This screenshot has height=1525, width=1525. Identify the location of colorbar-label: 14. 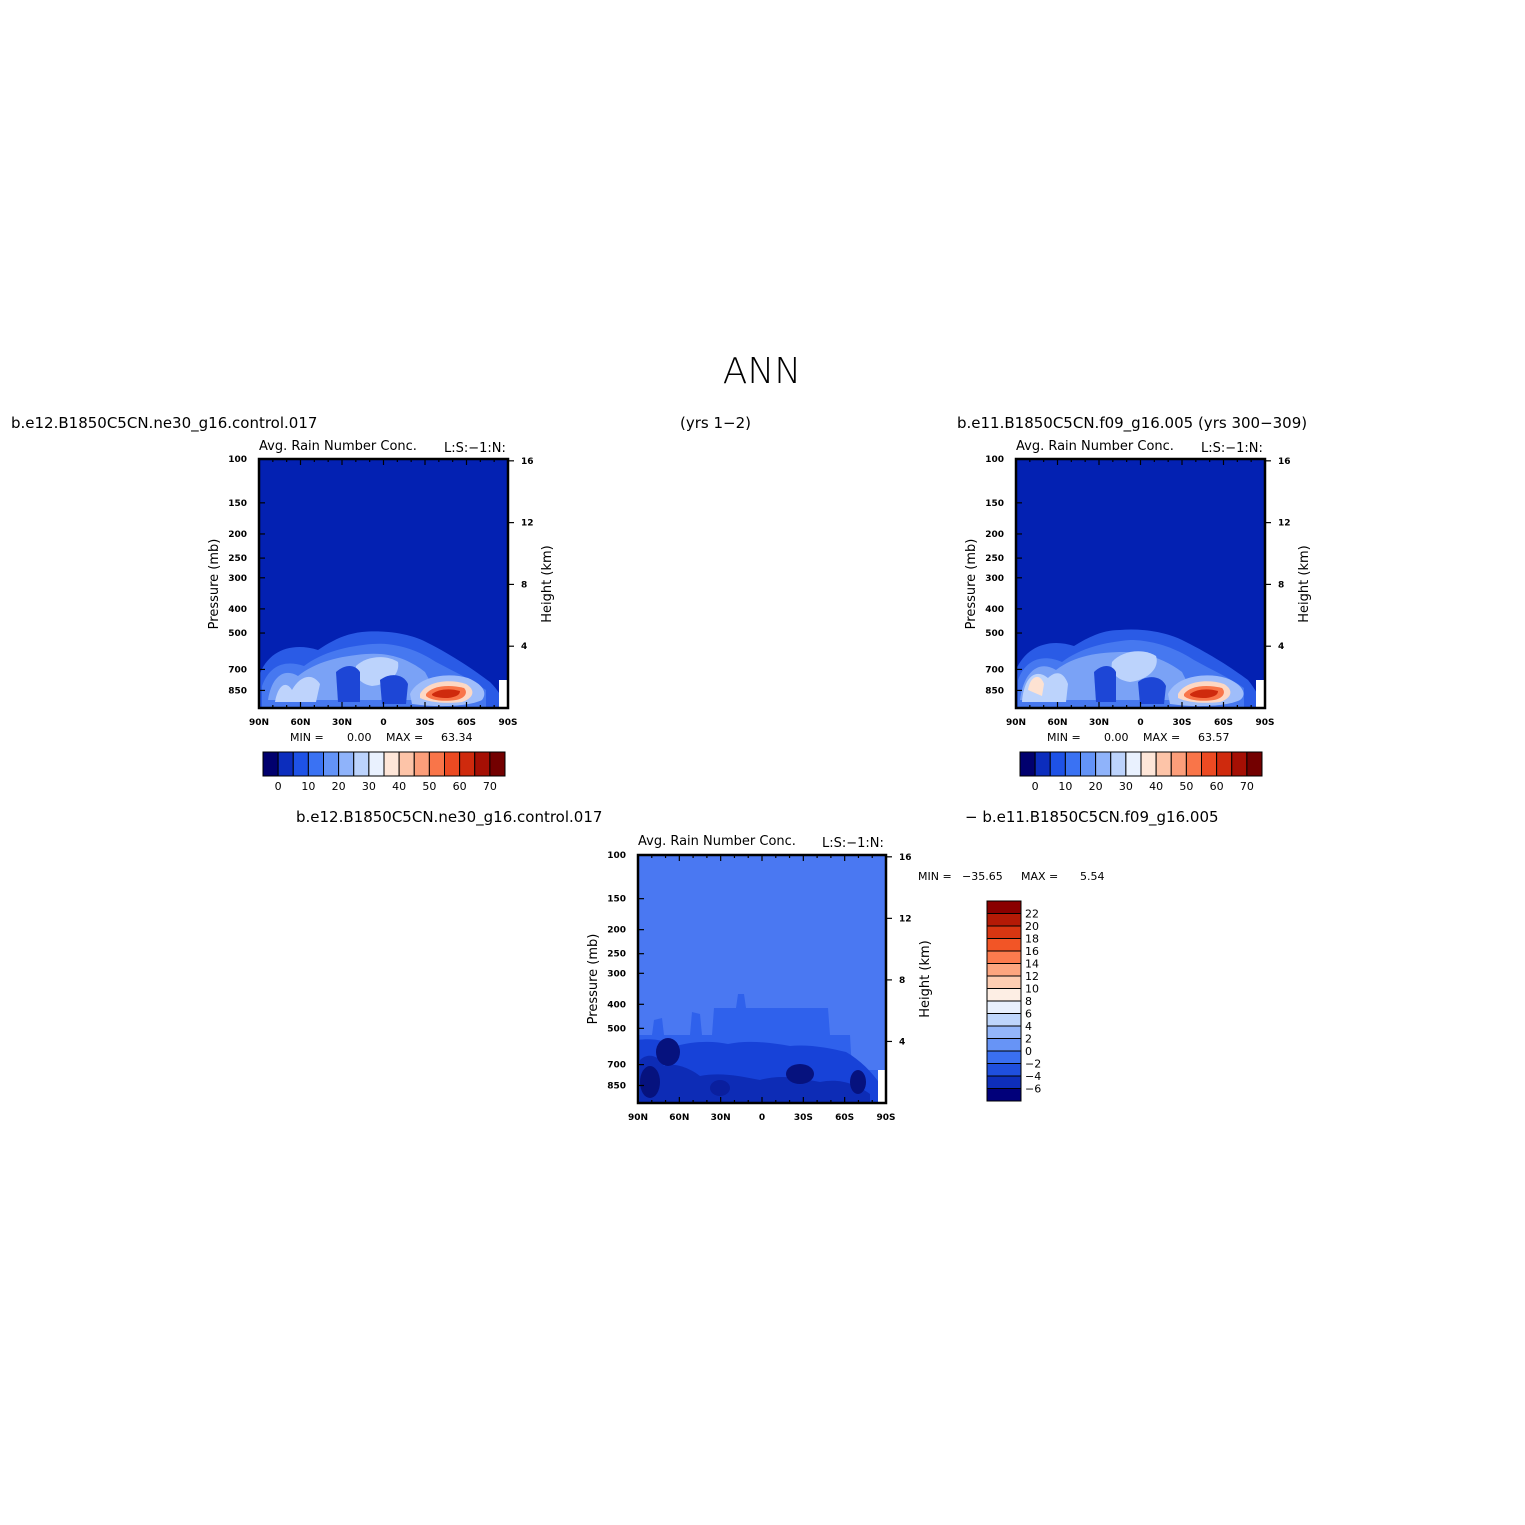
(1032, 964).